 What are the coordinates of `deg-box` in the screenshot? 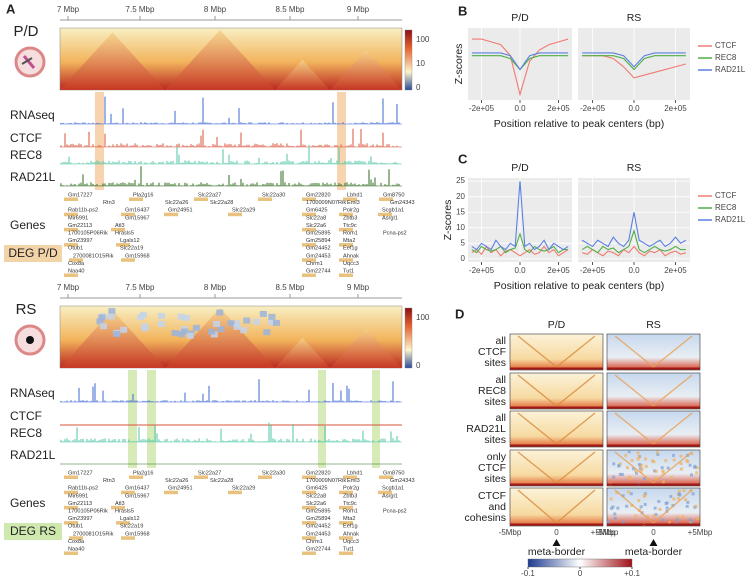 It's located at (33, 531).